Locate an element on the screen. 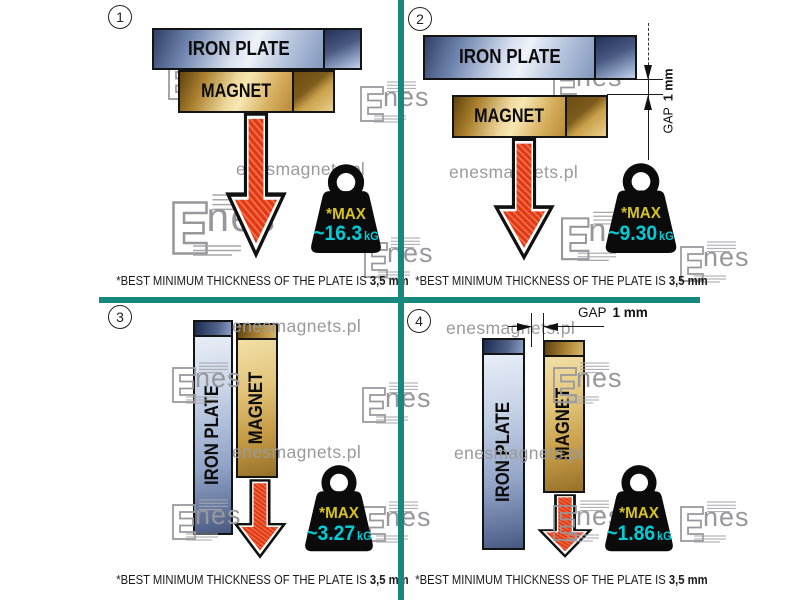 The width and height of the screenshot is (800, 600). weight-icon: *MAX ~9.30 kG is located at coordinates (641, 211).